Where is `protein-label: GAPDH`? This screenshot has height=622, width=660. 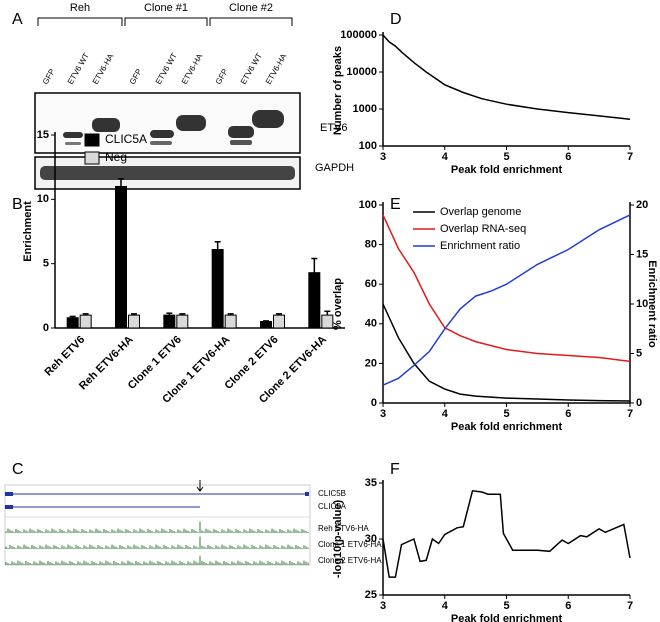
protein-label: GAPDH is located at coordinates (334, 168).